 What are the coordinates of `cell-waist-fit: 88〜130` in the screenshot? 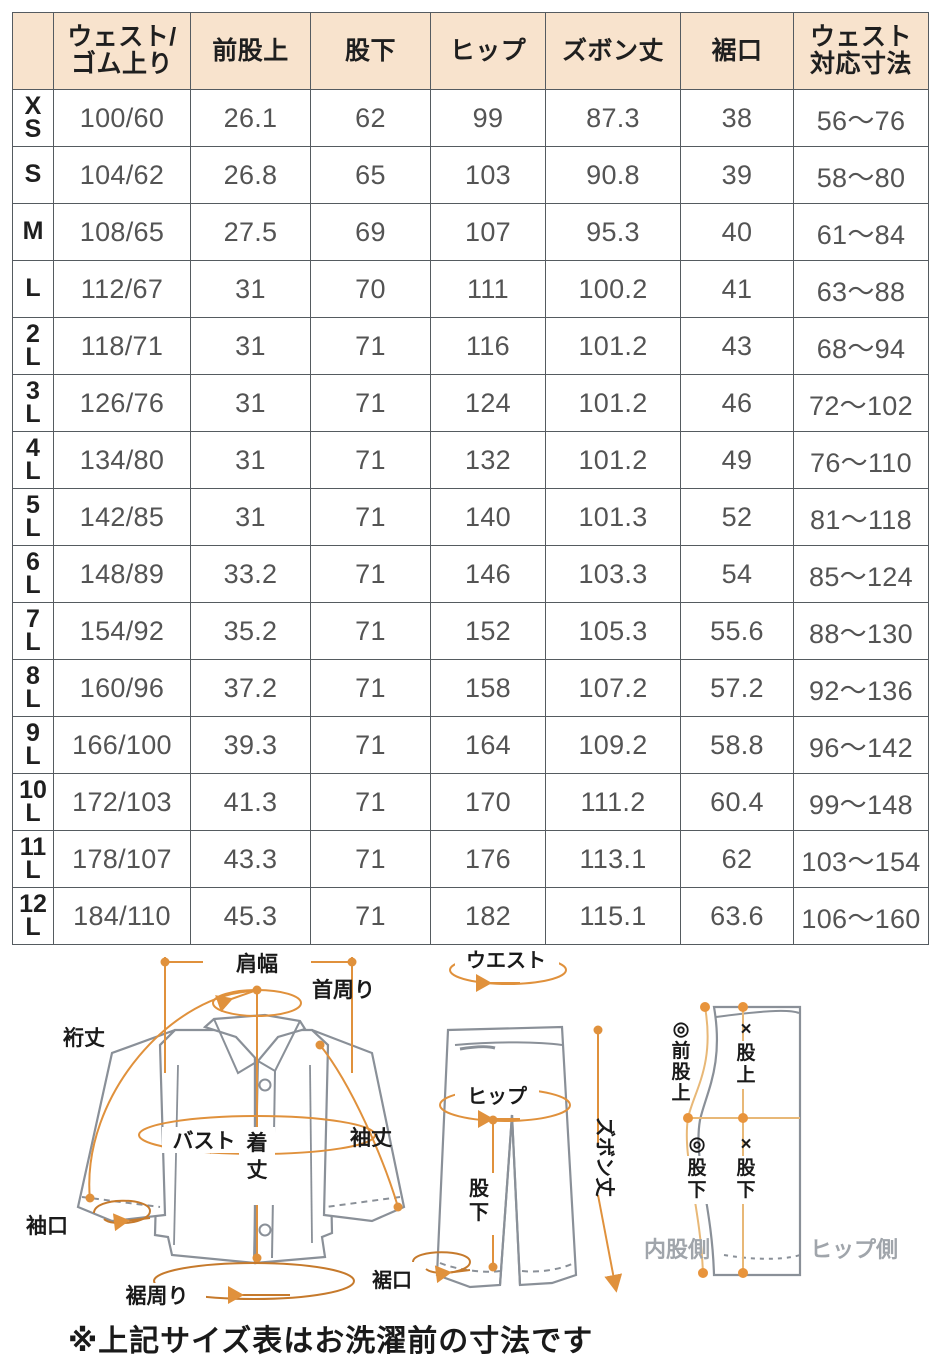 It's located at (861, 631).